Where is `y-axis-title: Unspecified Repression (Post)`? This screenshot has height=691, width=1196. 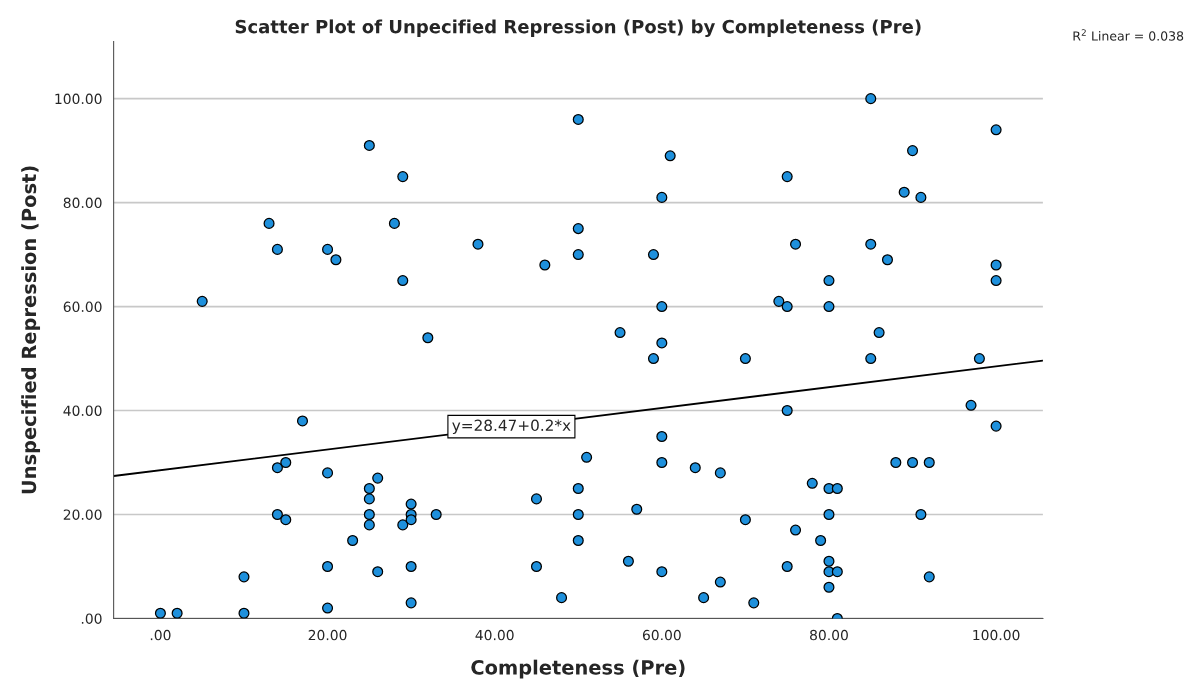 y-axis-title: Unspecified Repression (Post) is located at coordinates (31, 330).